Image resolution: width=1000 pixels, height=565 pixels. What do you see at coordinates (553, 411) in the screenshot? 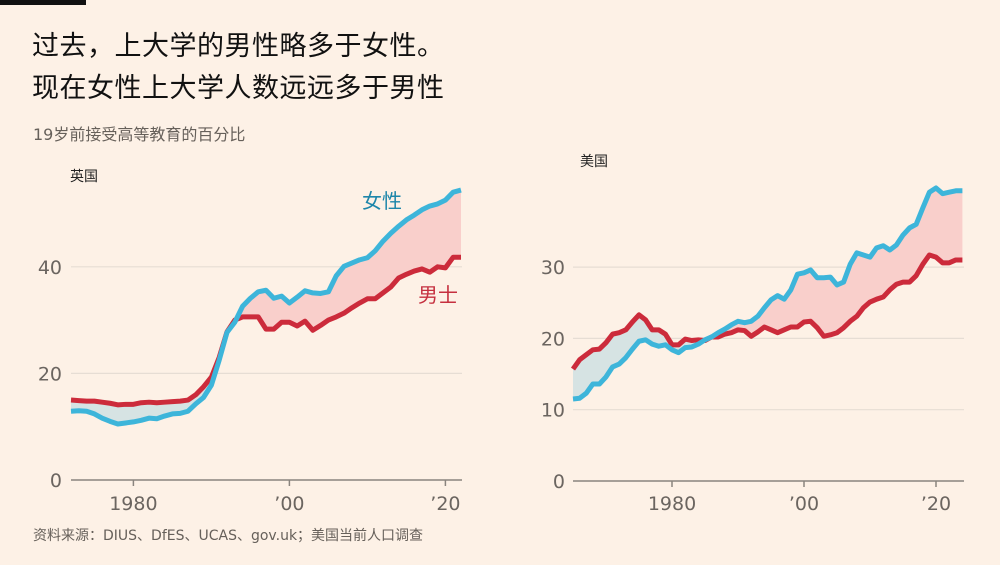
I see `us-y-tick-label: 10` at bounding box center [553, 411].